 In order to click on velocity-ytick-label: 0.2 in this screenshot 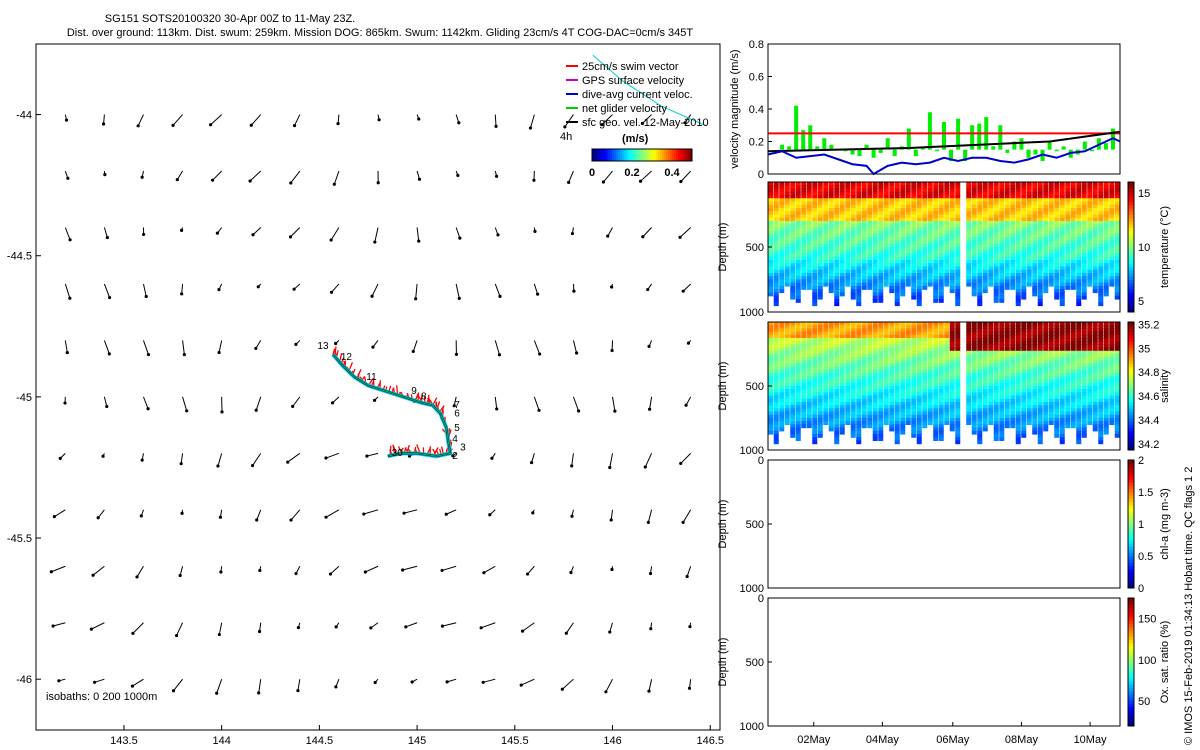, I will do `click(756, 143)`.